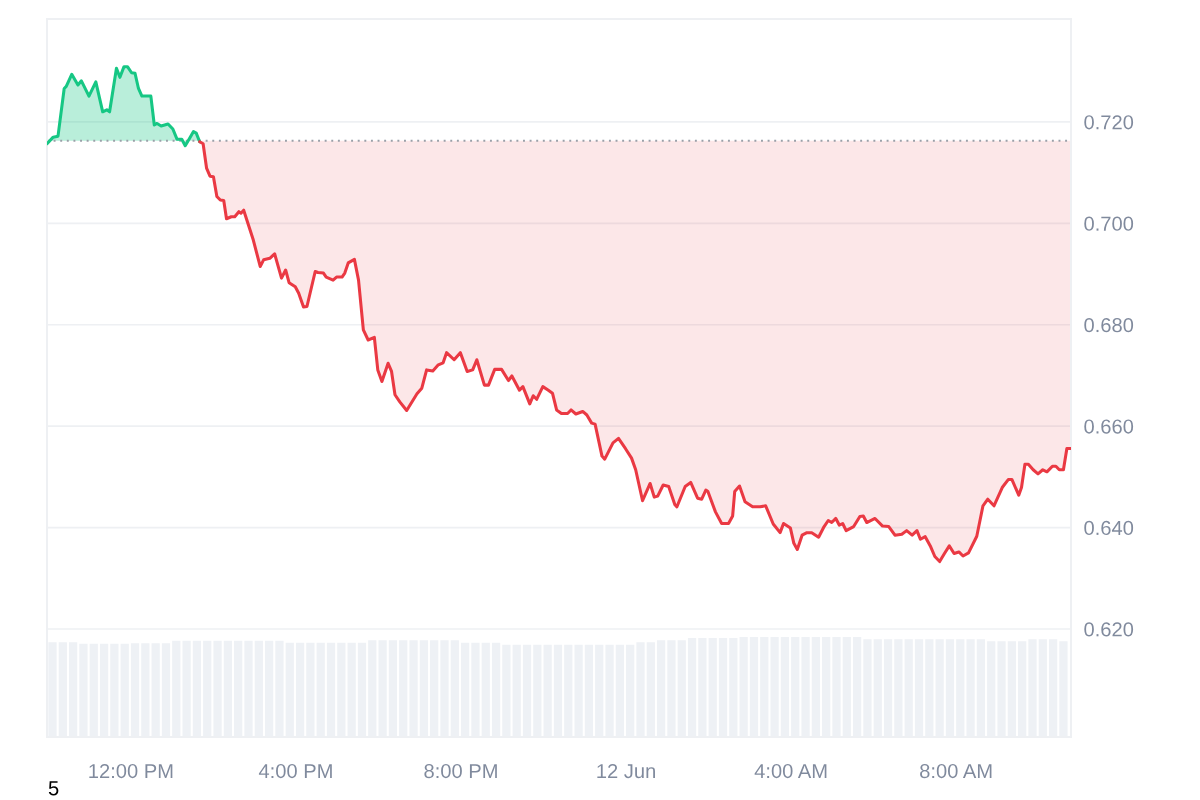 The height and width of the screenshot is (800, 1200). What do you see at coordinates (53, 788) in the screenshot?
I see `text: 5` at bounding box center [53, 788].